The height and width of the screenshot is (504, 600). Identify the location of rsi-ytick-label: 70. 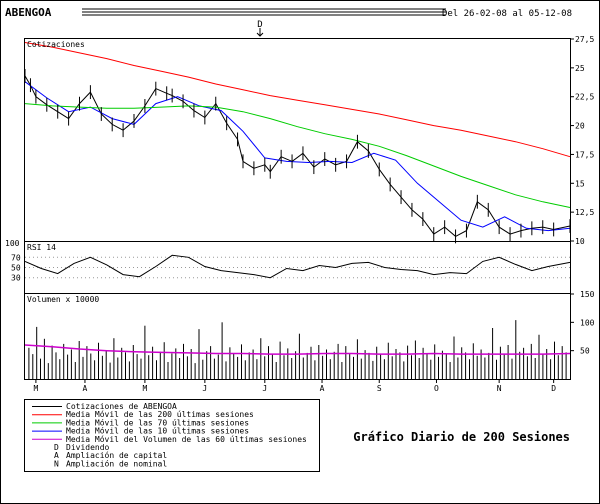
(16, 257).